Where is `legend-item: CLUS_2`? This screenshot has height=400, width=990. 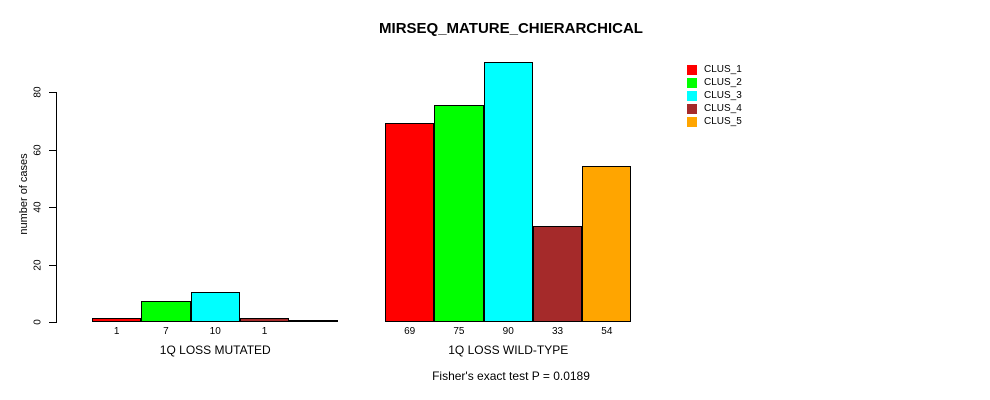 legend-item: CLUS_2 is located at coordinates (714, 83).